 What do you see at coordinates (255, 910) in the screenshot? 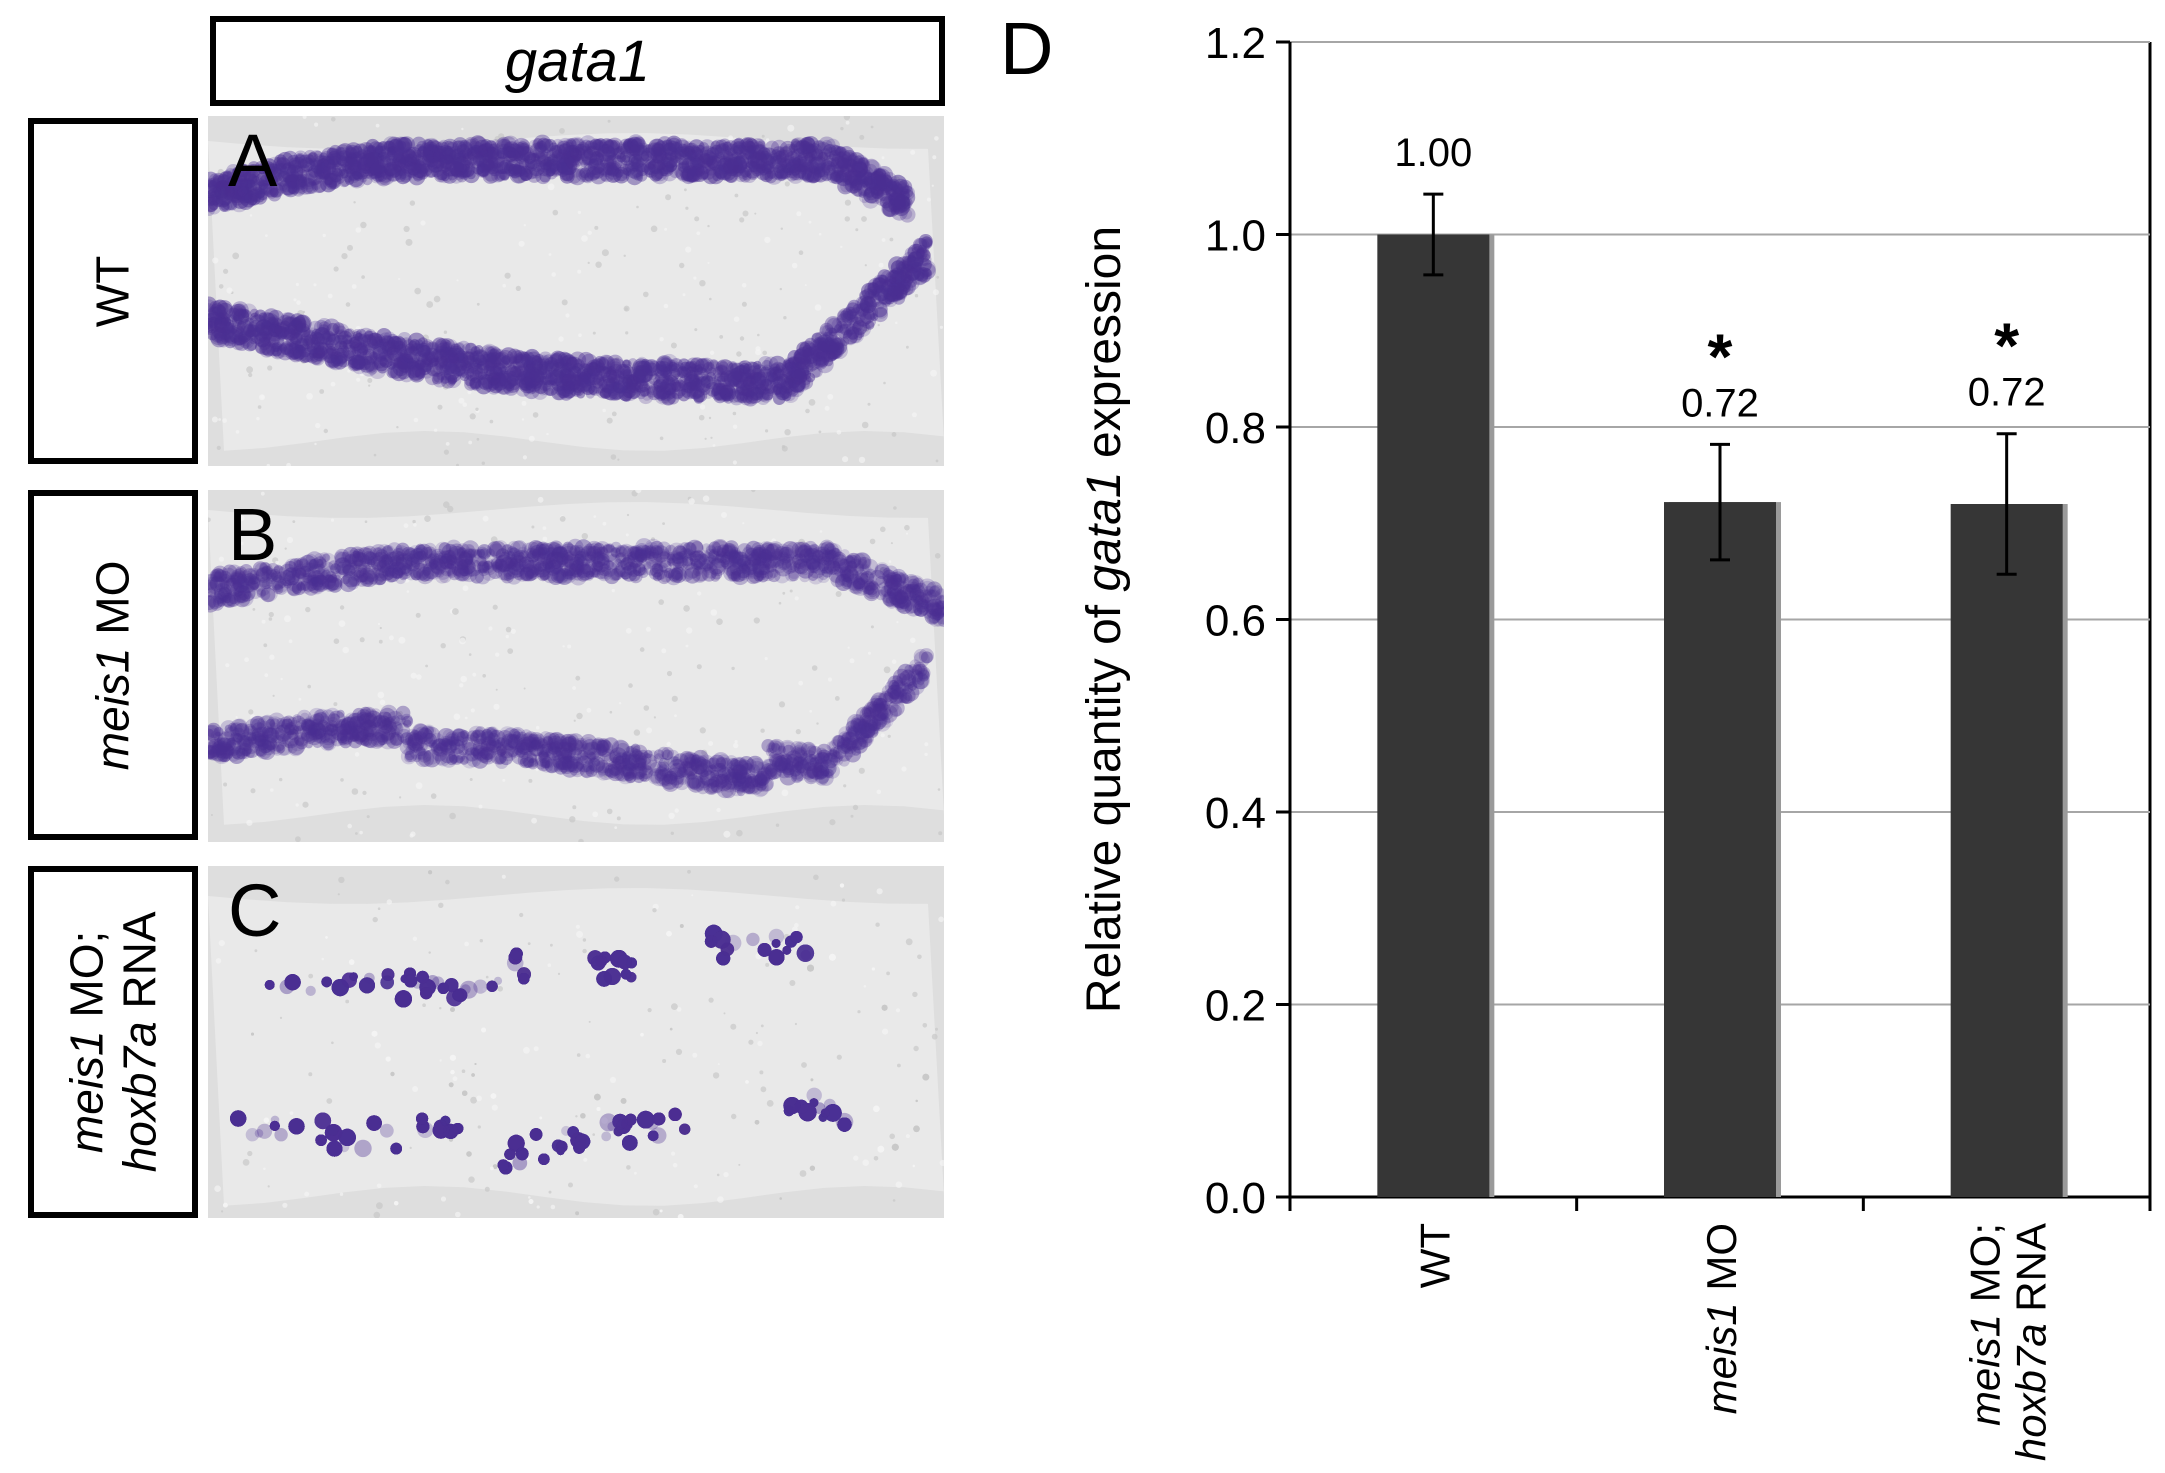
I see `panel-letter-c: C` at bounding box center [255, 910].